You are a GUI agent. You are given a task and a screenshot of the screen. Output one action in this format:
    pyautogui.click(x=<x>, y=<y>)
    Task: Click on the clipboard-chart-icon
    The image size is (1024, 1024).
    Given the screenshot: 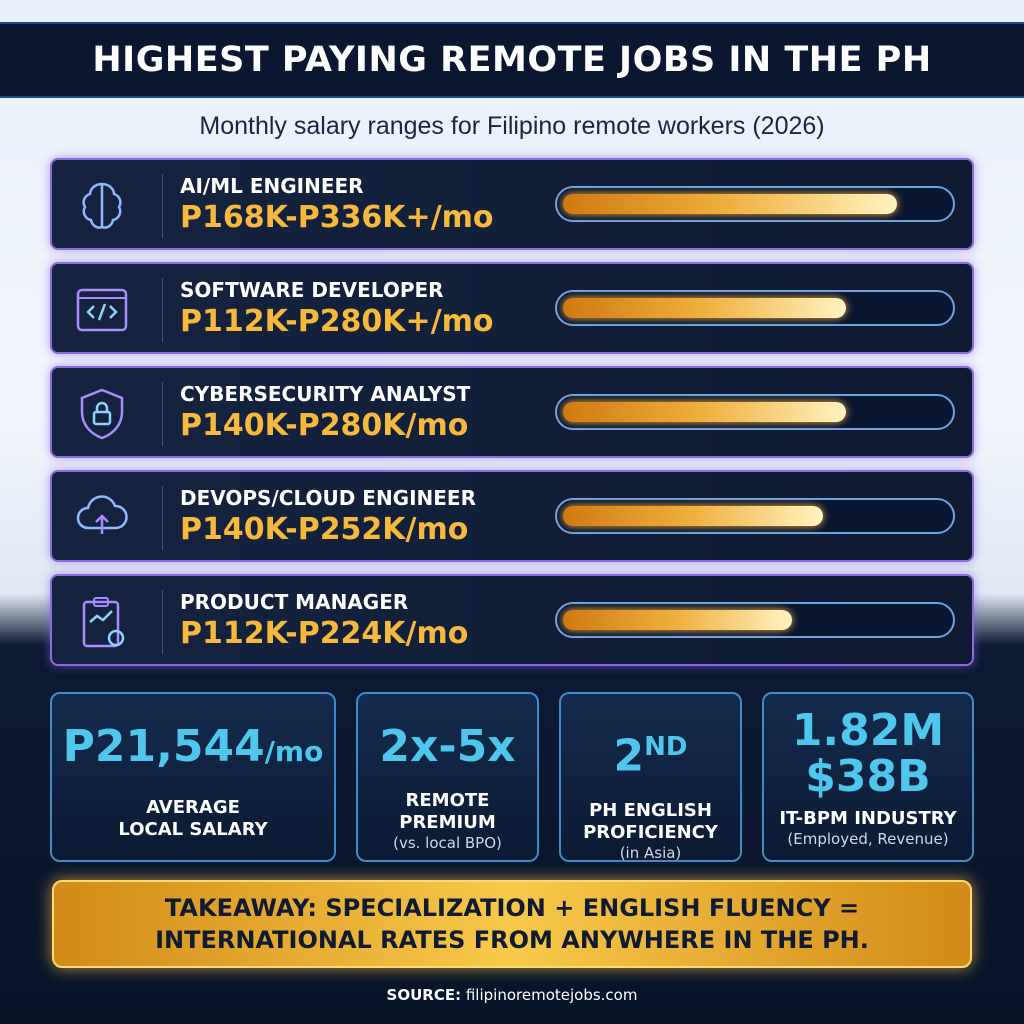 What is the action you would take?
    pyautogui.click(x=102, y=622)
    